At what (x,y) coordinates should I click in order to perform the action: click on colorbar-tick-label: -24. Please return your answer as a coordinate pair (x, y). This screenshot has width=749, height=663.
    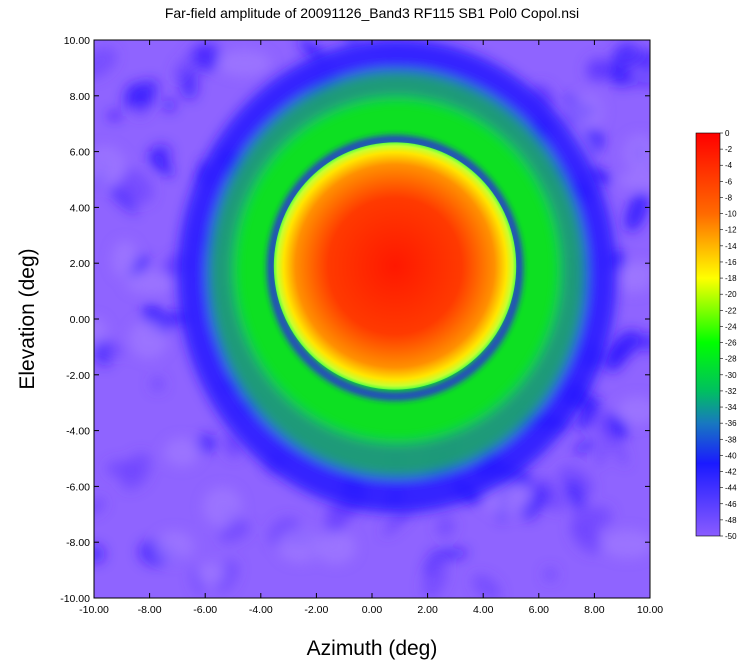
    Looking at the image, I should click on (731, 326).